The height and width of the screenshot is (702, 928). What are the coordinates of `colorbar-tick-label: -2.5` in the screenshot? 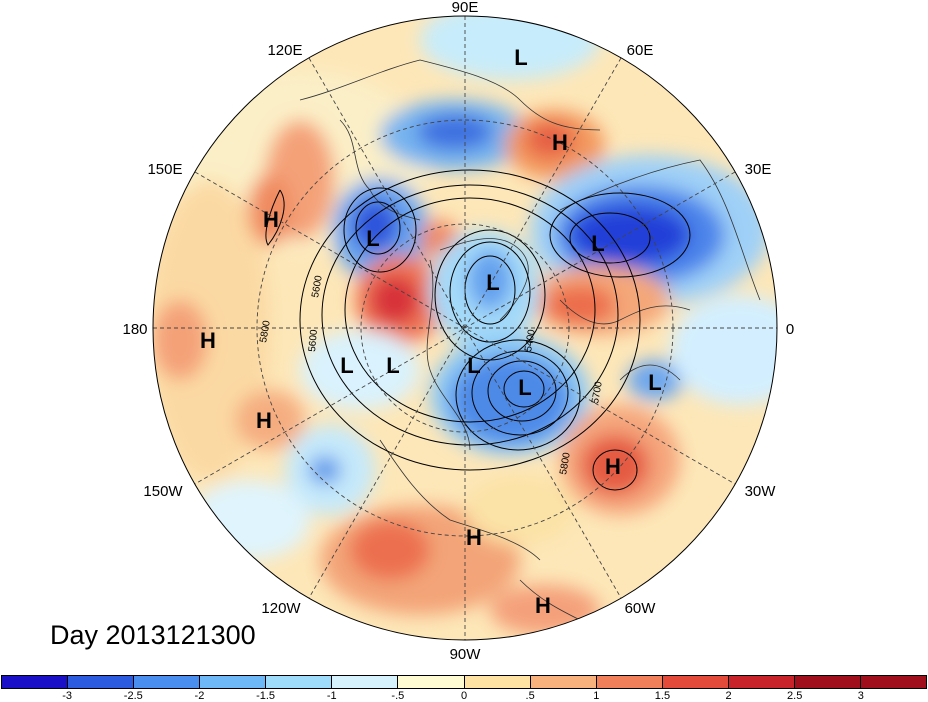 It's located at (133, 696).